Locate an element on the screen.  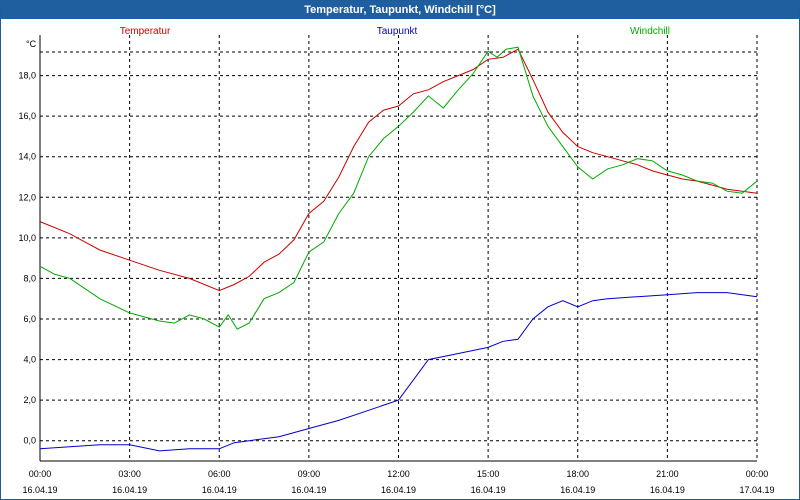
y-tick-label: 10,0 is located at coordinates (27, 238).